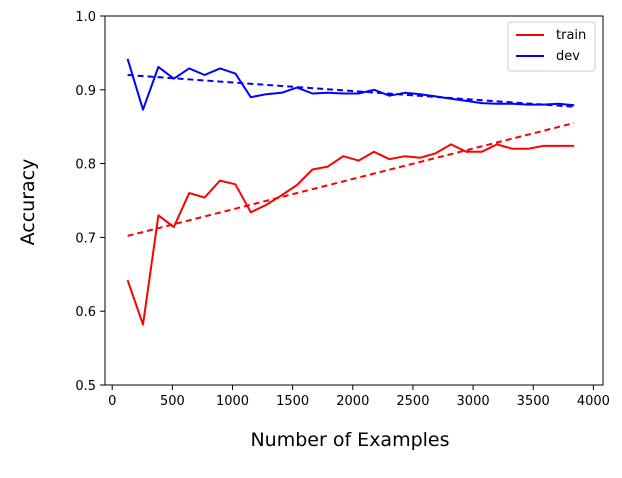  I want to click on y-tick-label: 0.9, so click(85, 91).